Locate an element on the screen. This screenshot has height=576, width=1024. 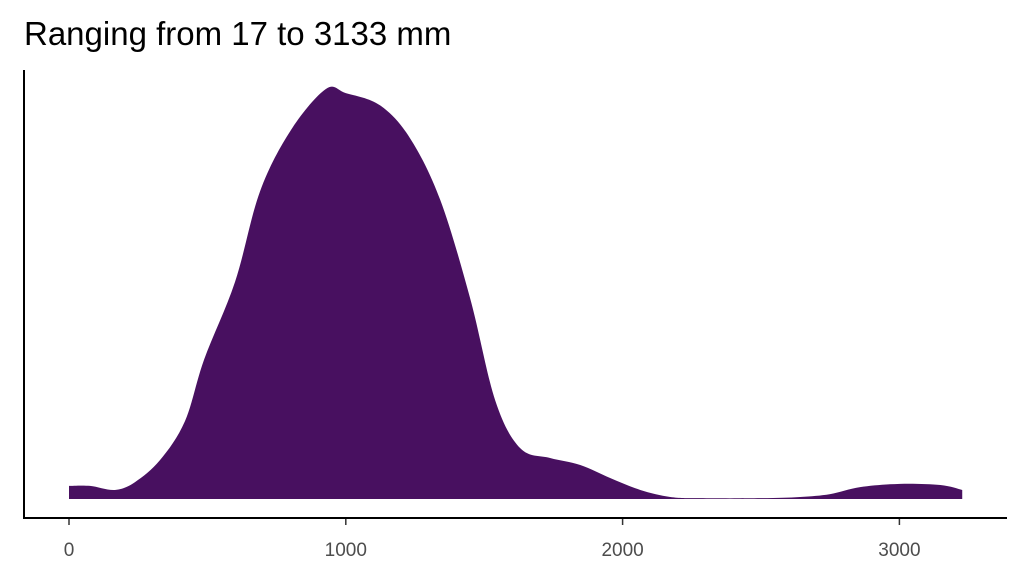
x-tick-label: 0 is located at coordinates (69, 550).